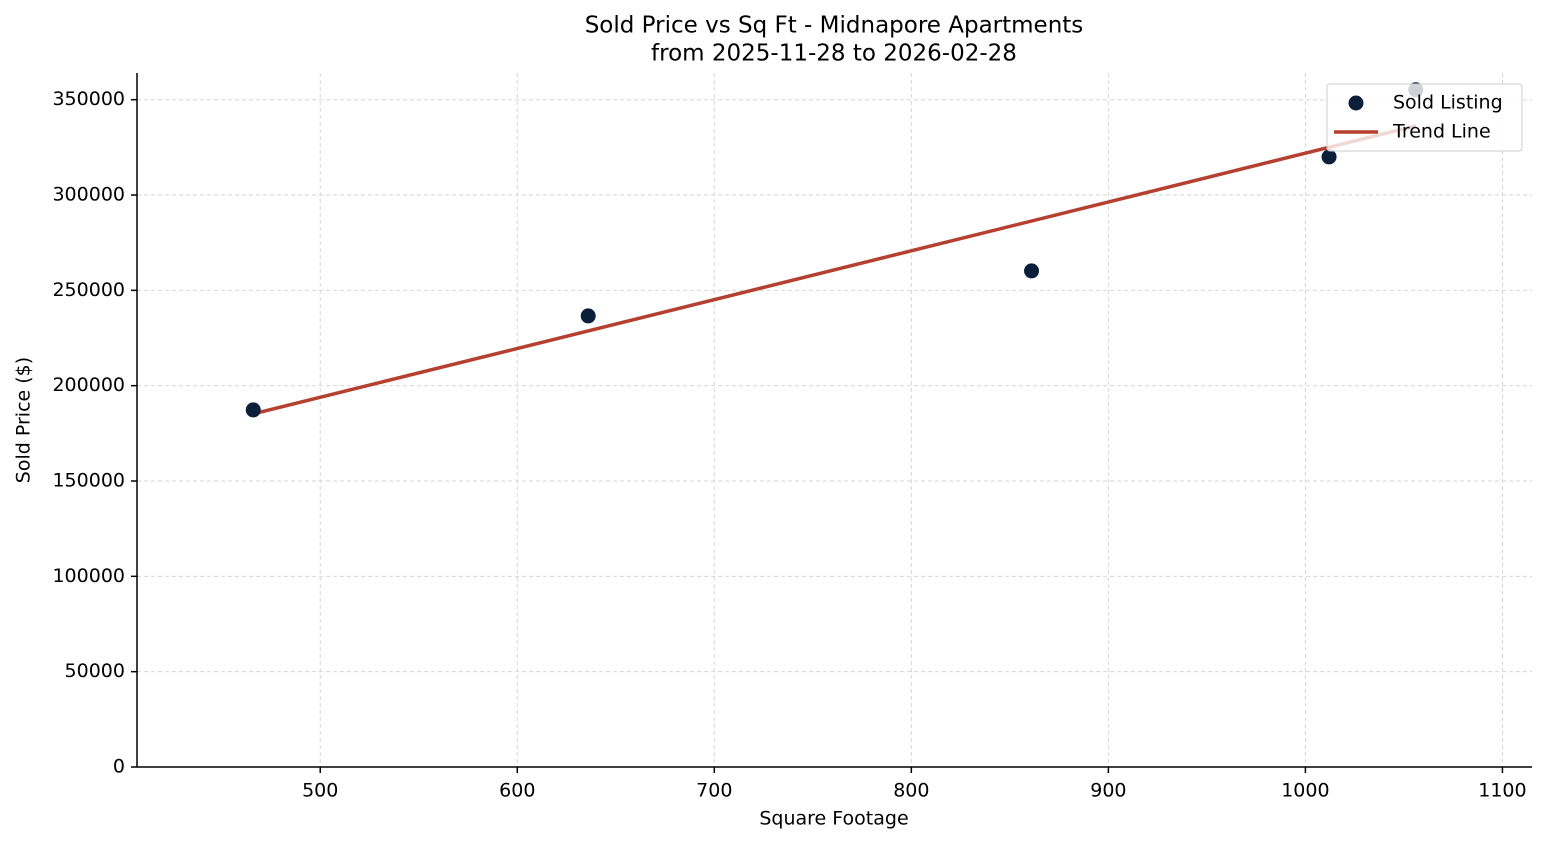 The width and height of the screenshot is (1547, 845). I want to click on x-tick-label: 1000, so click(1305, 791).